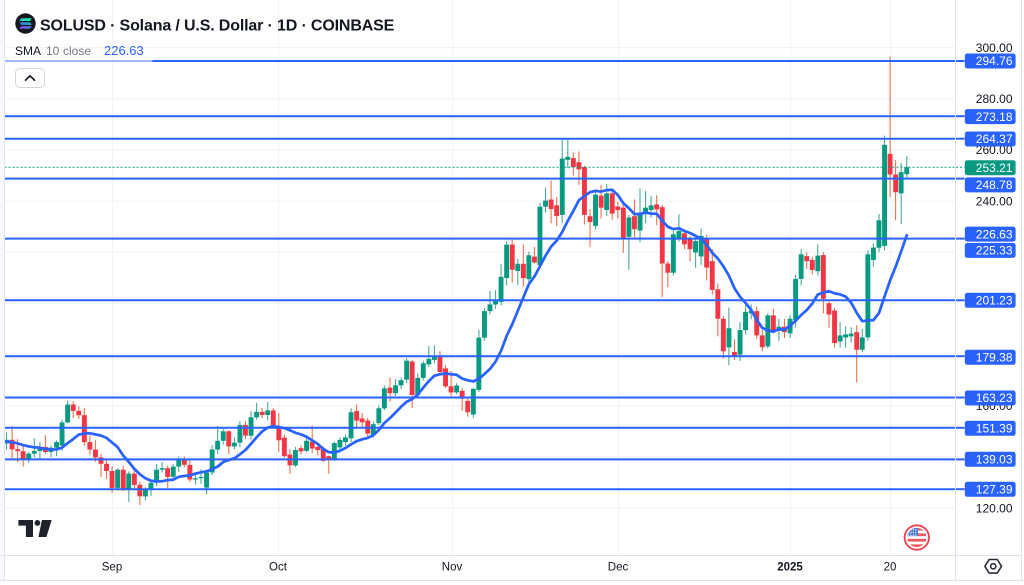 The image size is (1024, 585). Describe the element at coordinates (994, 398) in the screenshot. I see `svg-text: 163.23` at that location.